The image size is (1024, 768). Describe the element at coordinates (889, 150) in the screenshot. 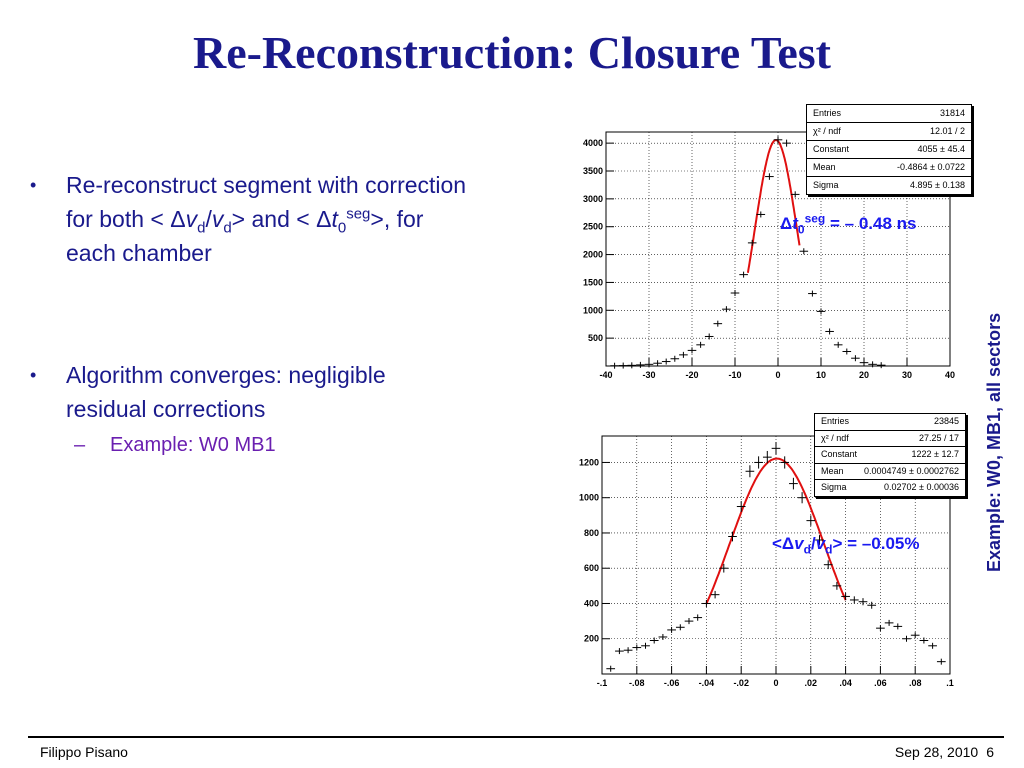

I see `stats-row: Constant 4055 ± 45.4` at that location.